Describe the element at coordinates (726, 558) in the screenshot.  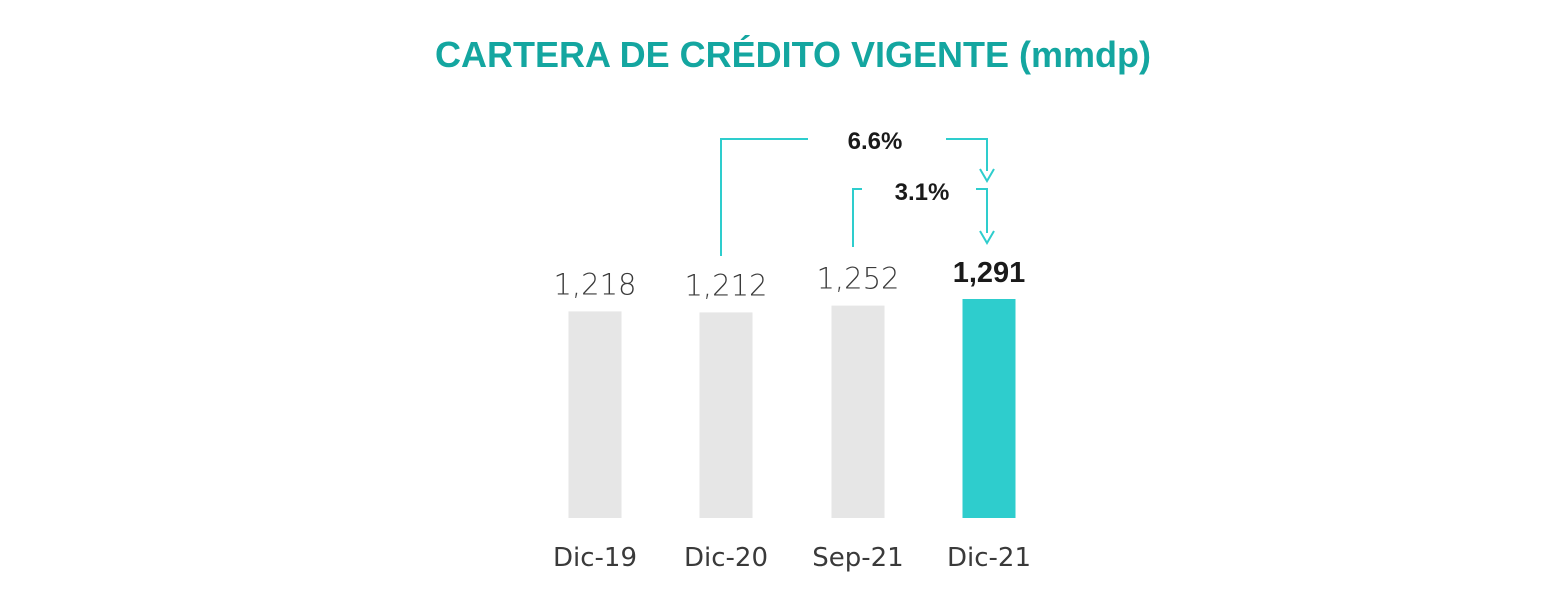
I see `category-label: Dic-20` at that location.